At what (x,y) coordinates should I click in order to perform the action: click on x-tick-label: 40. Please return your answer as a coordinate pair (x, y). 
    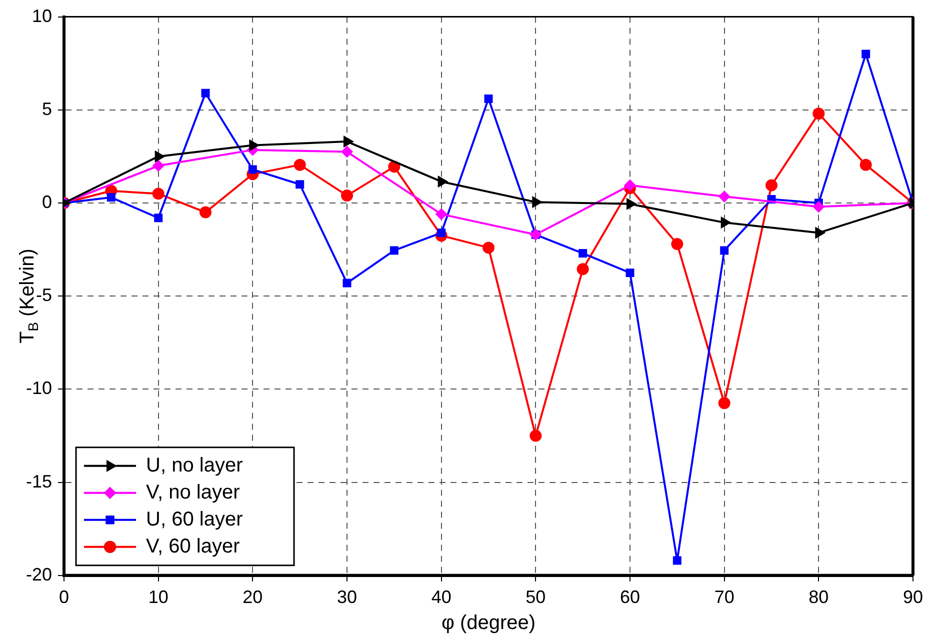
    Looking at the image, I should click on (441, 597).